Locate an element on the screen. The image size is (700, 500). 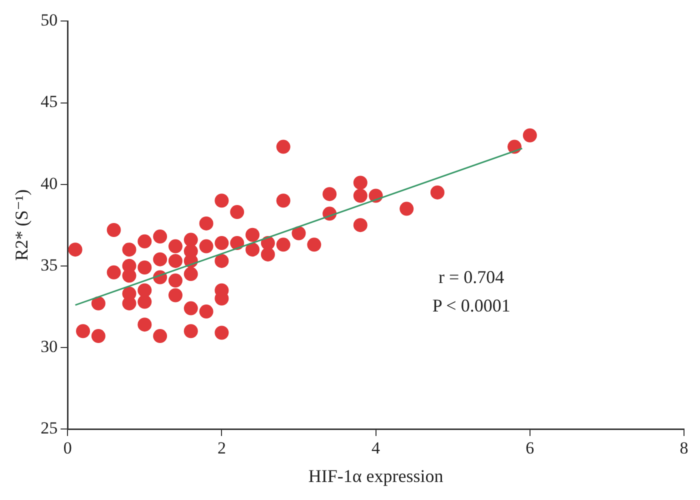
y-tick-label: 25 is located at coordinates (49, 428).